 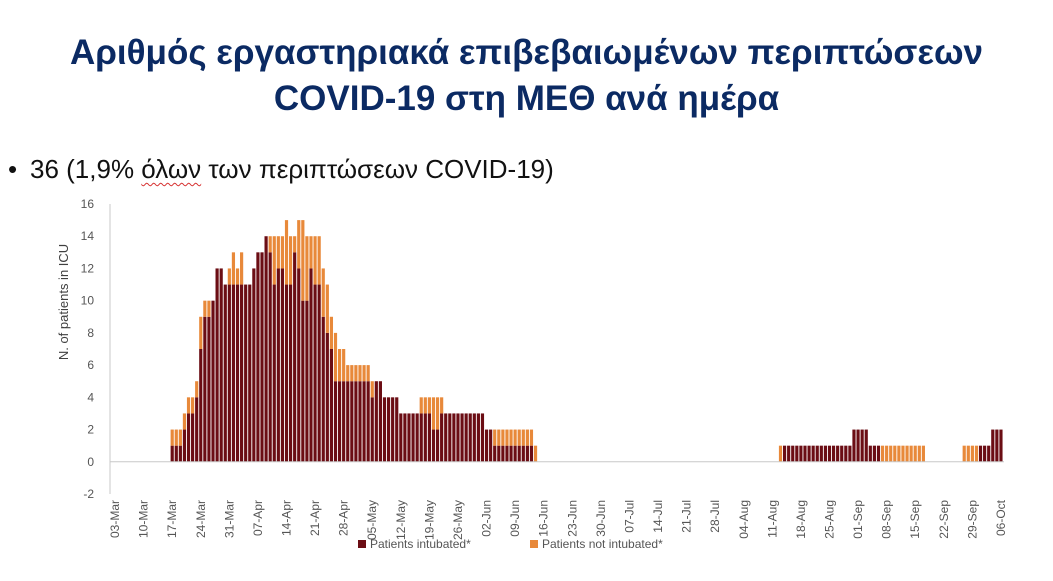 I want to click on x-tick-label: 22-Sep, so click(x=944, y=519).